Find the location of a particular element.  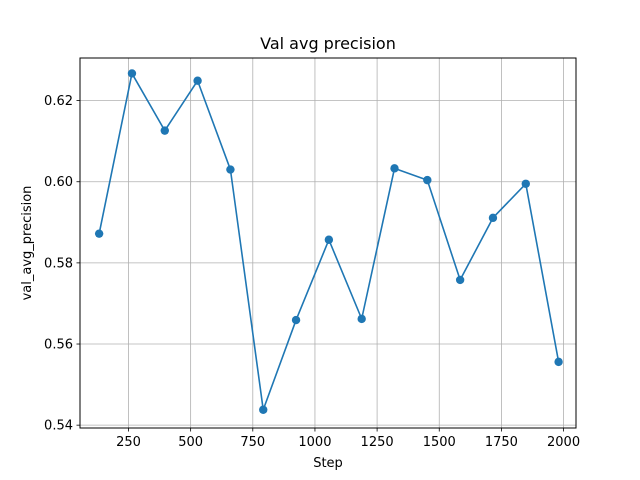

chart-title: Val avg precision is located at coordinates (328, 43).